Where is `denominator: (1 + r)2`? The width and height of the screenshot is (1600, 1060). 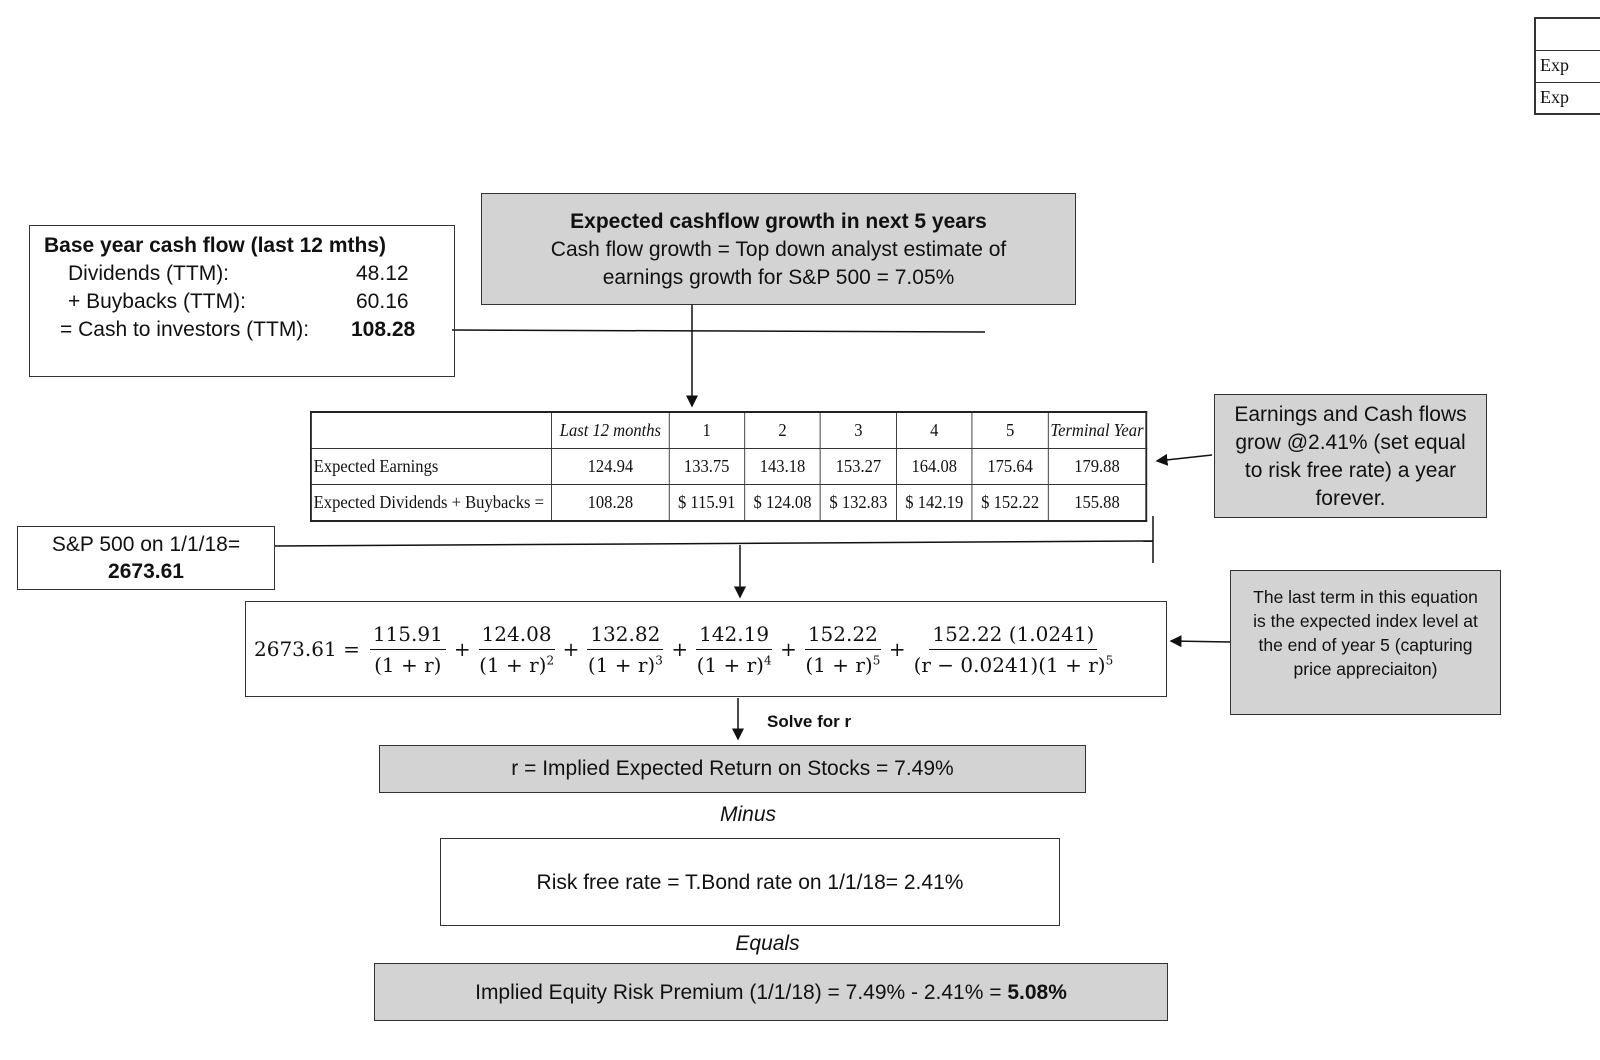 denominator: (1 + r)2 is located at coordinates (516, 663).